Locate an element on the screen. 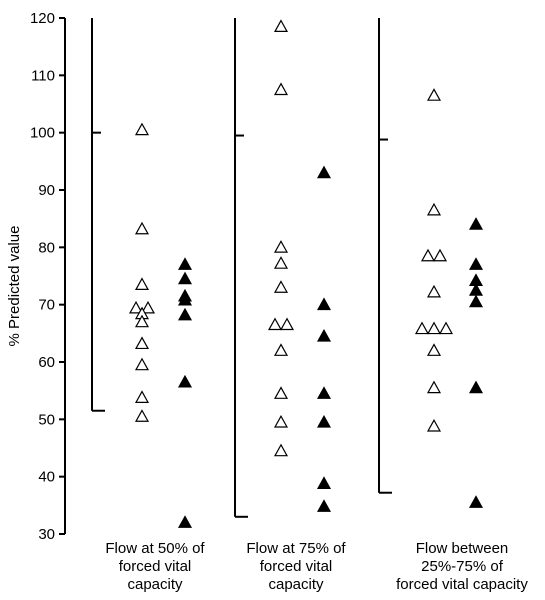 The image size is (545, 600). y-tick-label: 110 is located at coordinates (43, 75).